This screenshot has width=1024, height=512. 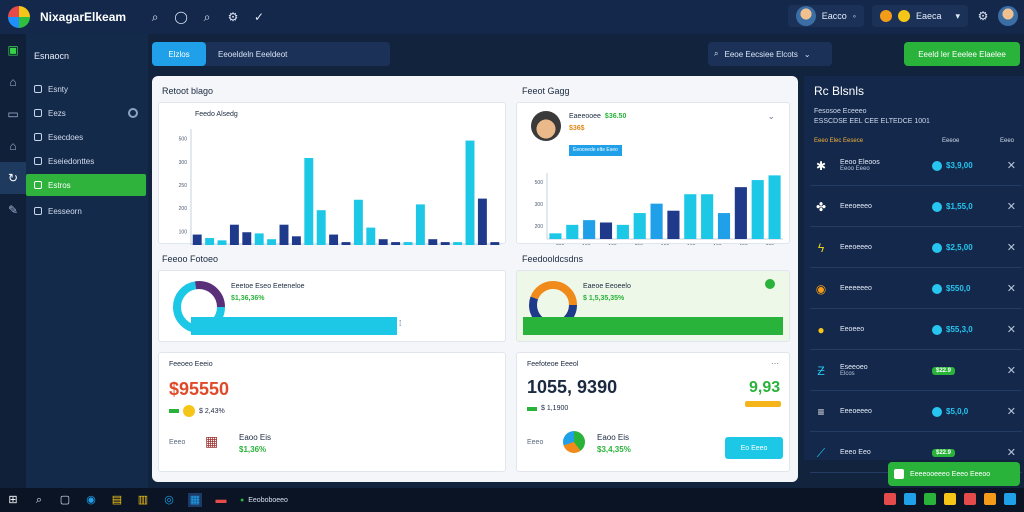 What do you see at coordinates (169, 500) in the screenshot?
I see `browser-icon: ◎` at bounding box center [169, 500].